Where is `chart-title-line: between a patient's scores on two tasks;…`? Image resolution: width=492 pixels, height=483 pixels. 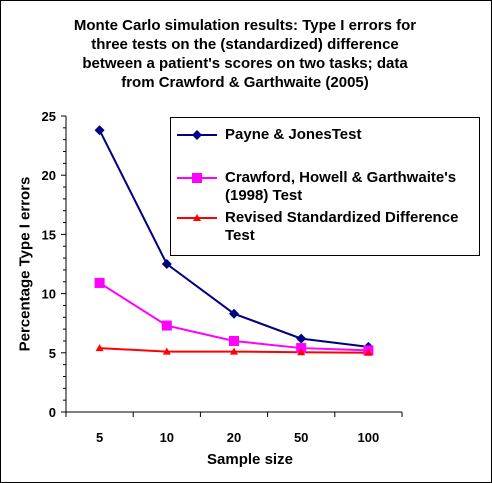
chart-title-line: between a patient's scores on two tasks;… is located at coordinates (245, 63).